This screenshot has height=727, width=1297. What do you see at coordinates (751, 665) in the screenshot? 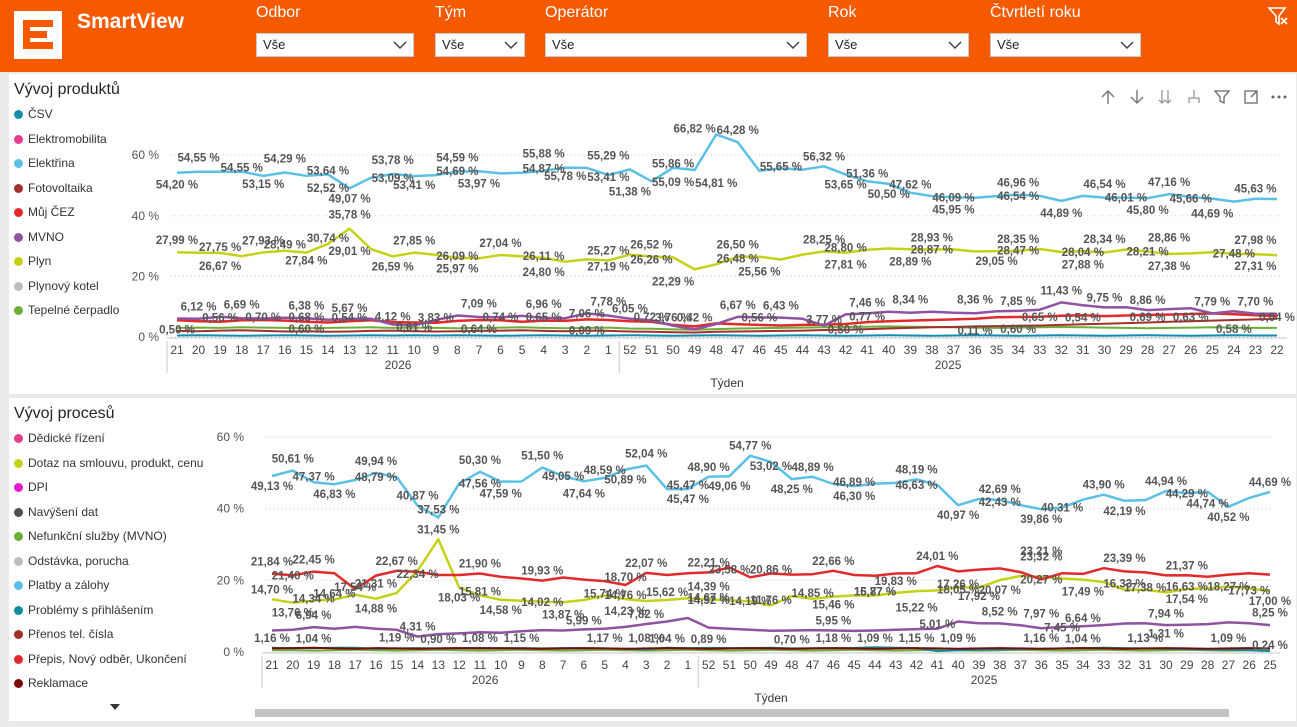
I see `x-tick-label: 50` at bounding box center [751, 665].